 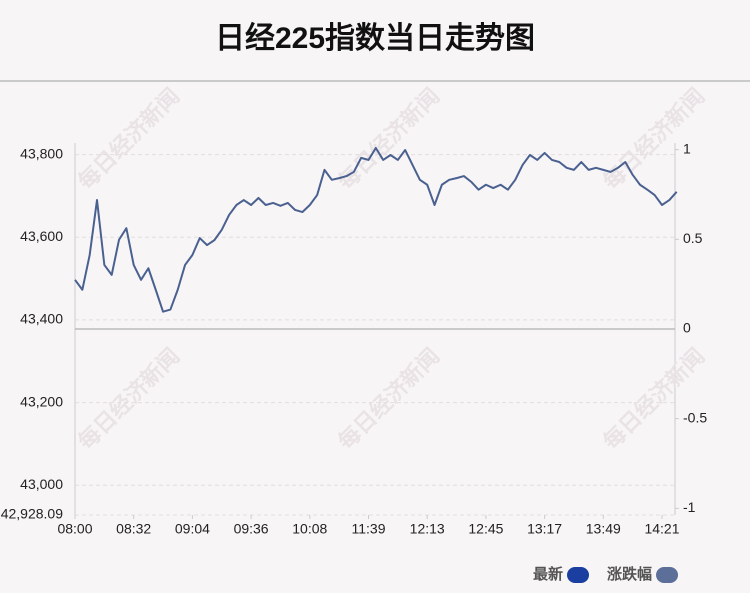 What do you see at coordinates (548, 574) in the screenshot?
I see `legend-label: 最新` at bounding box center [548, 574].